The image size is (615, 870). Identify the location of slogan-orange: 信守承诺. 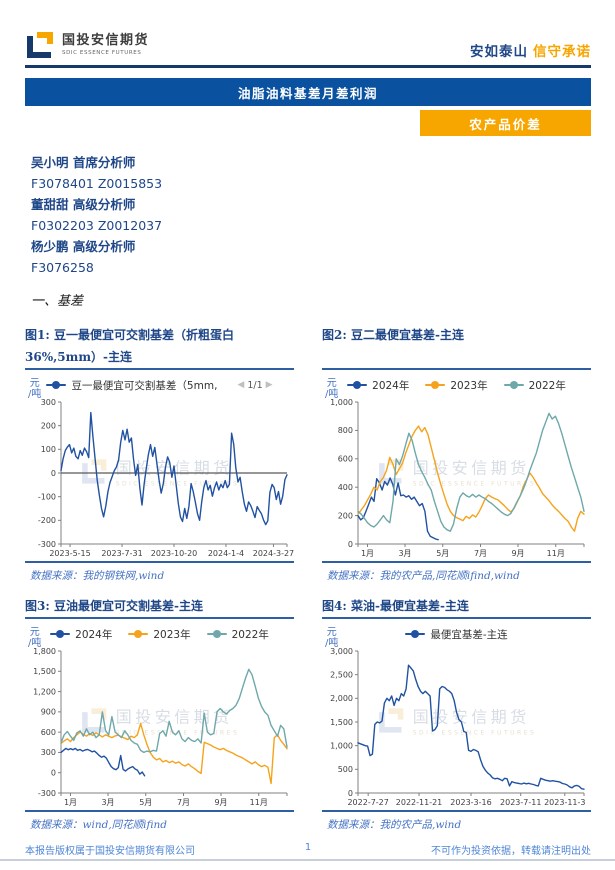
(562, 52).